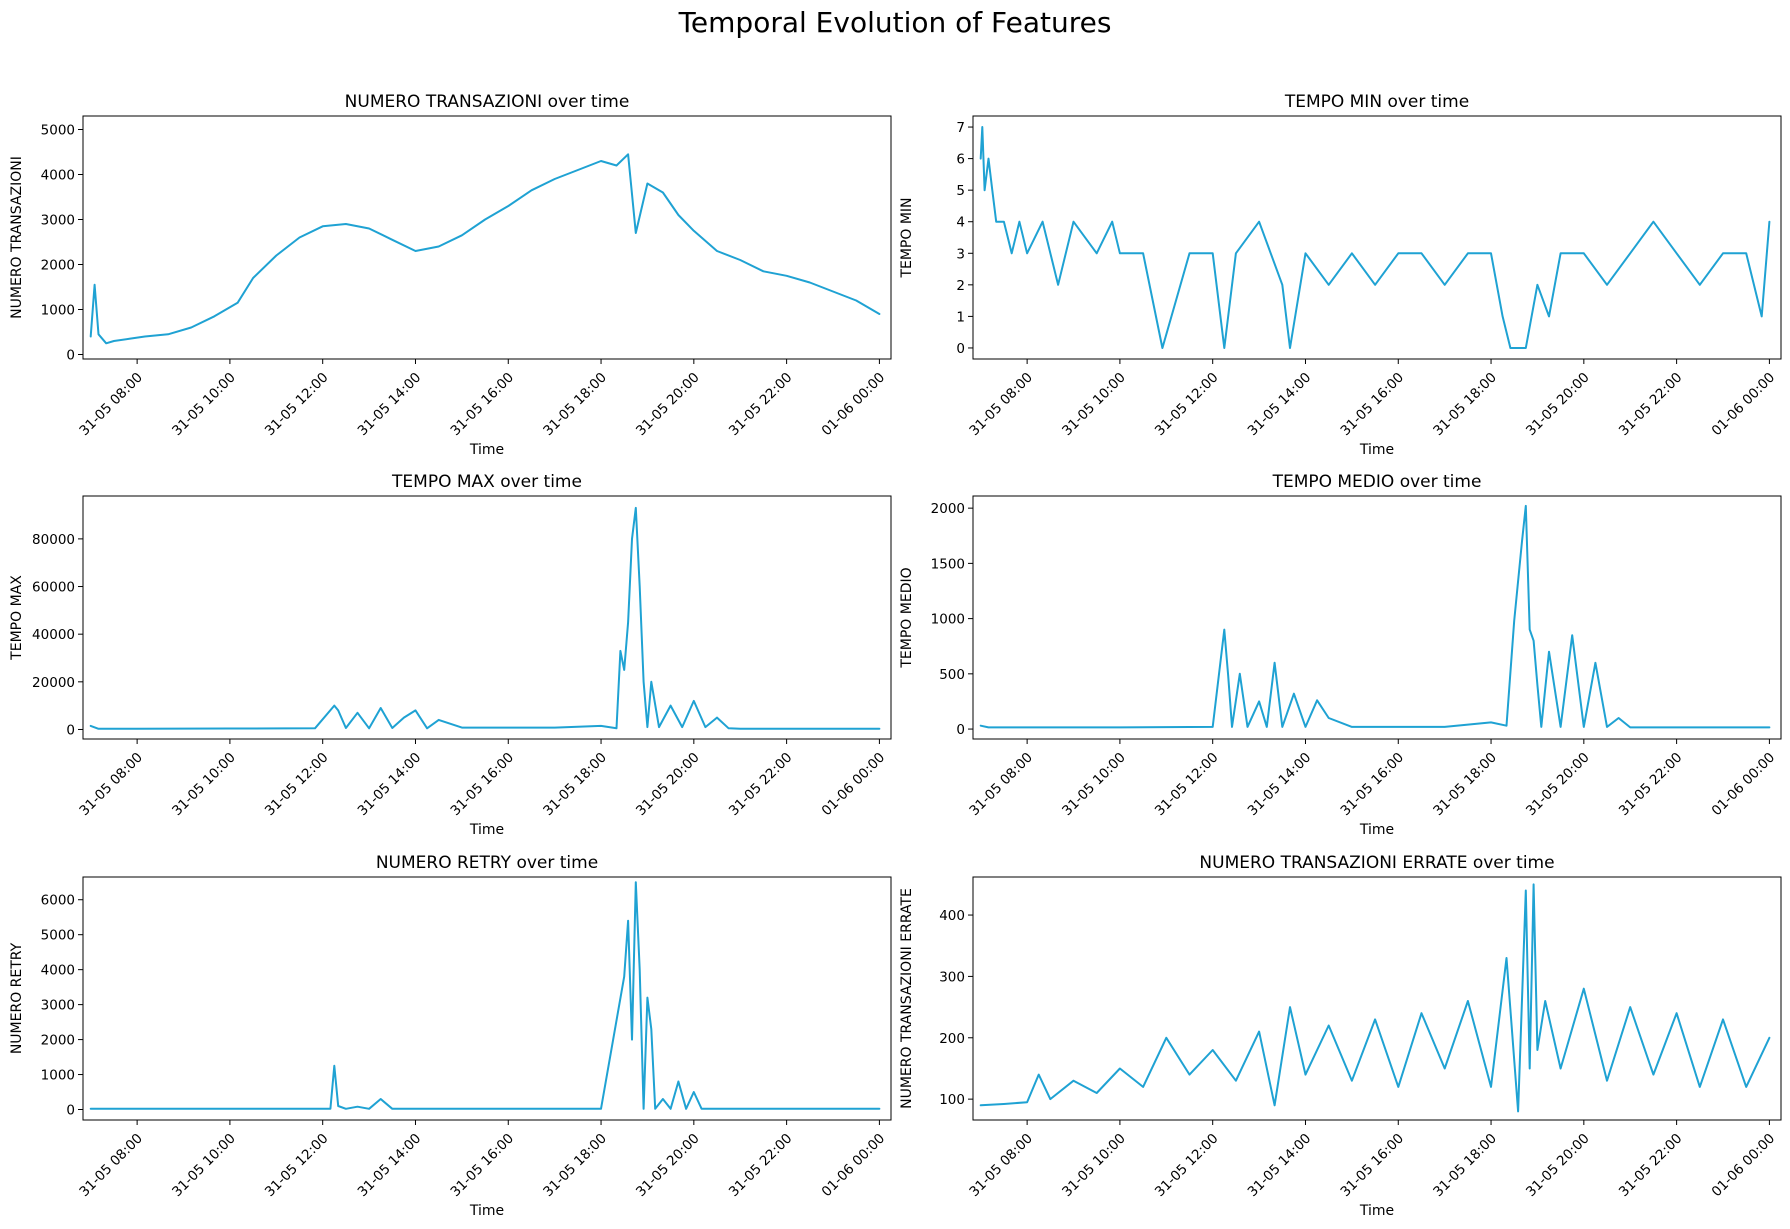 This screenshot has height=1229, width=1790. Describe the element at coordinates (907, 617) in the screenshot. I see `y-axis-label: TEMPO MEDIO` at that location.